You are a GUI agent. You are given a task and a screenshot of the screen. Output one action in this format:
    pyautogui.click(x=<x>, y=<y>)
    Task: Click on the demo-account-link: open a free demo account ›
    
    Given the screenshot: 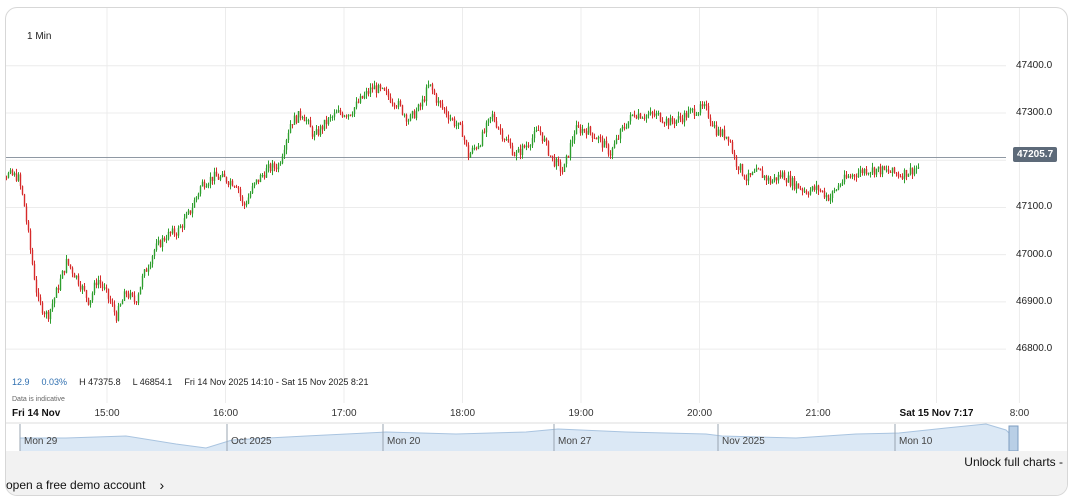 What is the action you would take?
    pyautogui.click(x=85, y=485)
    